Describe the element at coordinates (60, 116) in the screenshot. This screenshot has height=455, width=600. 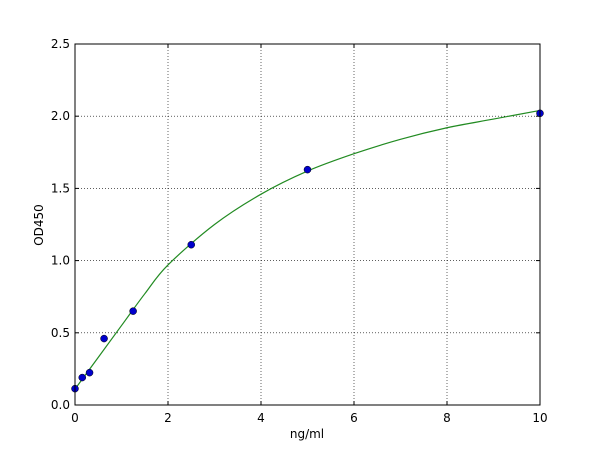
I see `y-tick-label: 2.0` at that location.